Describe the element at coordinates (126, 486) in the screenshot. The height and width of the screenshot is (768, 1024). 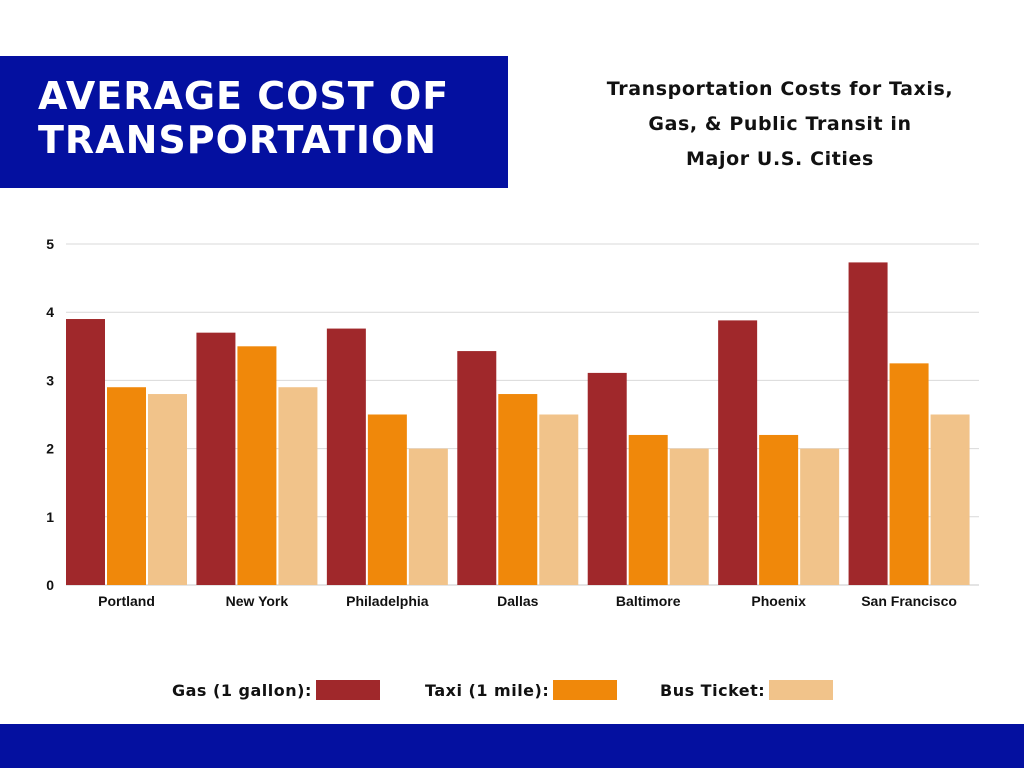
I see `bar-portland-taxi` at that location.